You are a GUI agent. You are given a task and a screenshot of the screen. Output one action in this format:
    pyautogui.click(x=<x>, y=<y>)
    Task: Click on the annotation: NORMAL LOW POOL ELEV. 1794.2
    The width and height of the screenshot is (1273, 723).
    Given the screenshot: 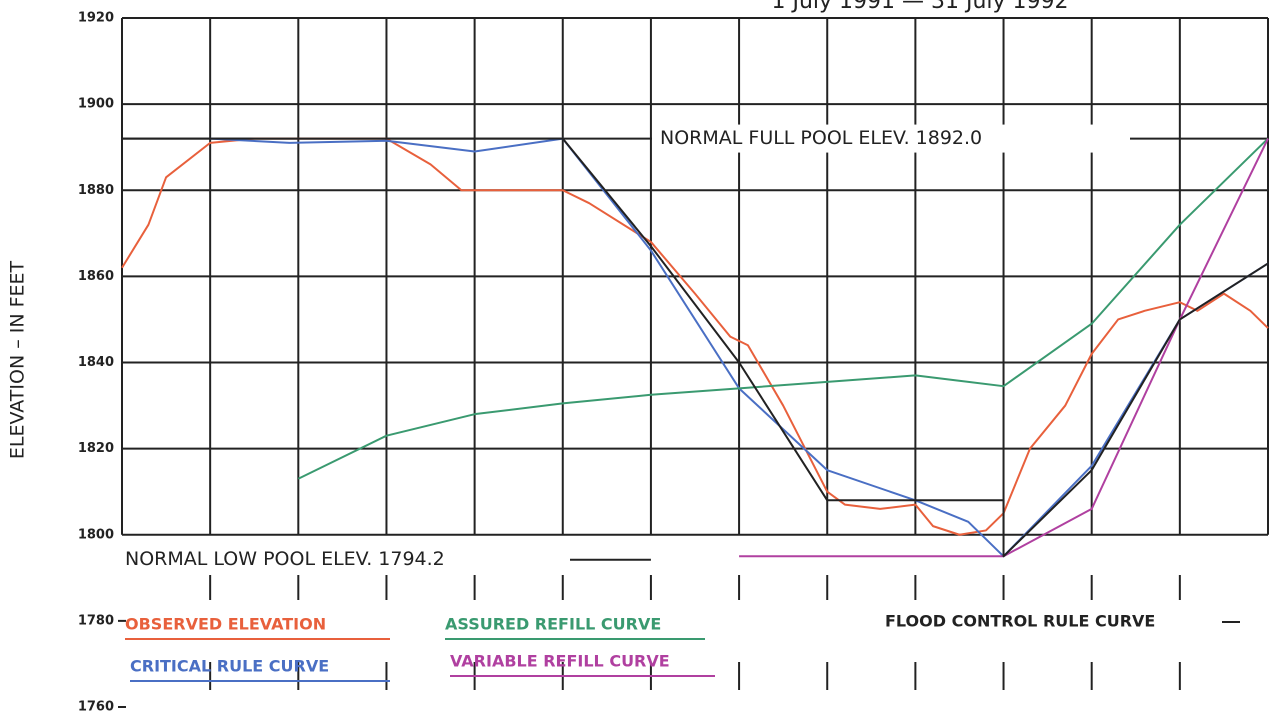 What is the action you would take?
    pyautogui.click(x=285, y=559)
    